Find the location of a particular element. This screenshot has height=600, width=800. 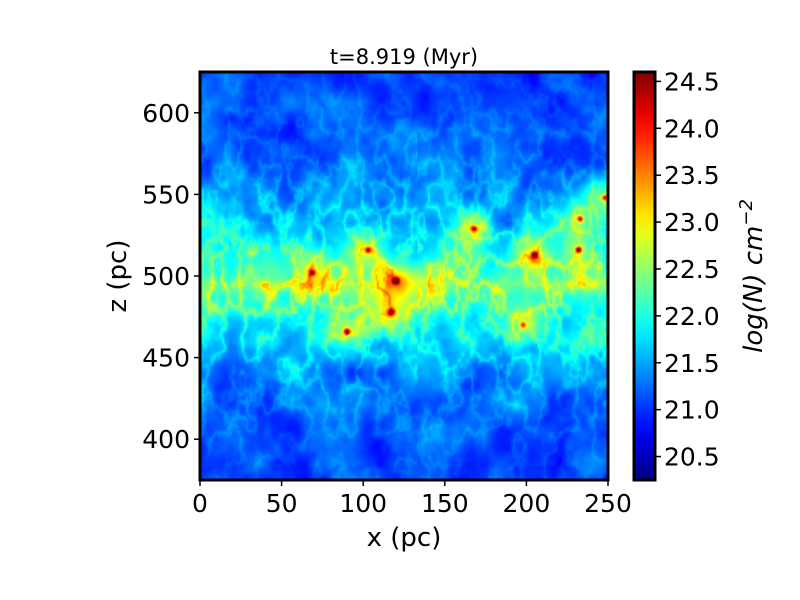

x-axis-ticks: 0 50 100 150 200 250 is located at coordinates (412, 499).